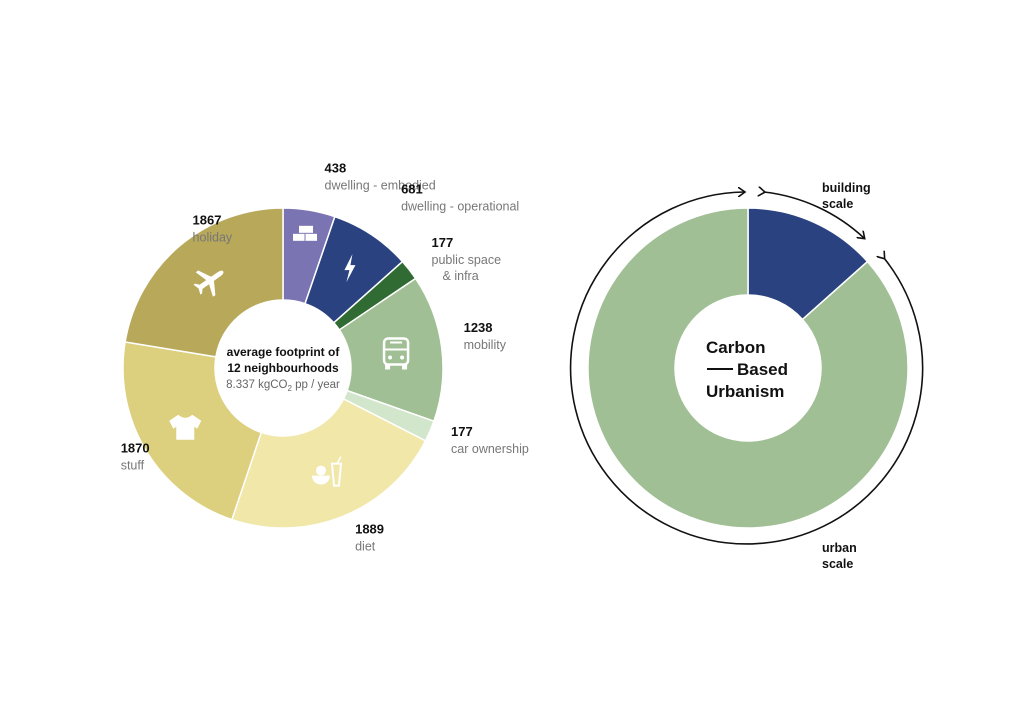 The width and height of the screenshot is (1030, 728). I want to click on footprint-icons, so click(289, 356).